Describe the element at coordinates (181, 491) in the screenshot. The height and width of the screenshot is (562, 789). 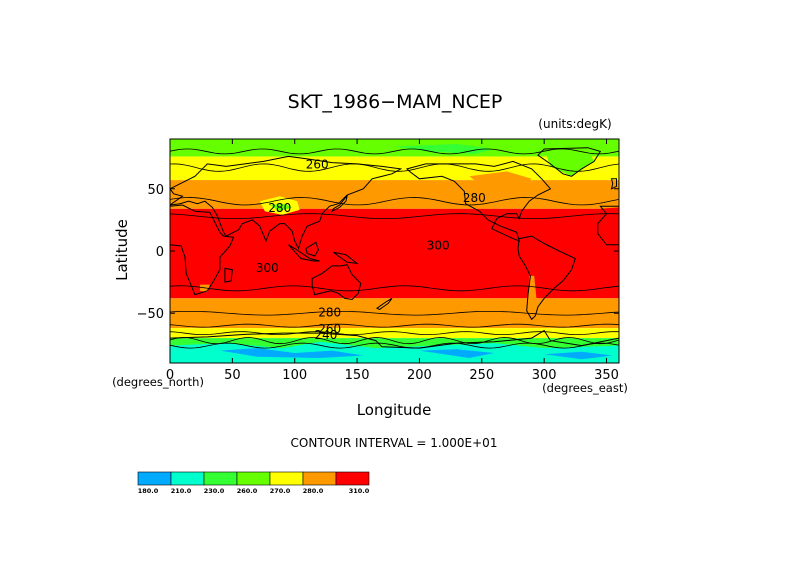
I see `colorbar-level-1: 210.0` at that location.